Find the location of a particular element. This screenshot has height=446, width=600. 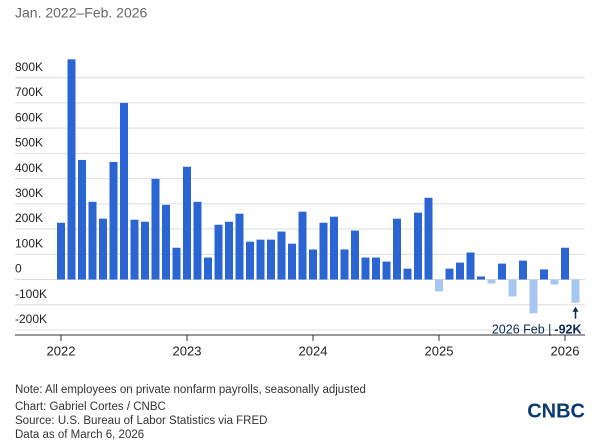

y-tick-label: 500K is located at coordinates (29, 143).